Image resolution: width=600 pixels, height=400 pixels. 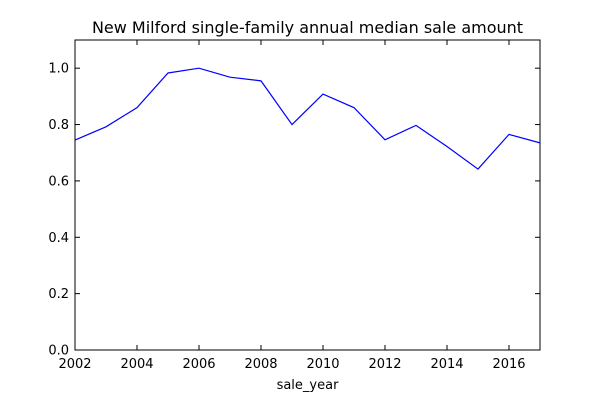 What do you see at coordinates (58, 238) in the screenshot?
I see `y-tick-label: 0.4` at bounding box center [58, 238].